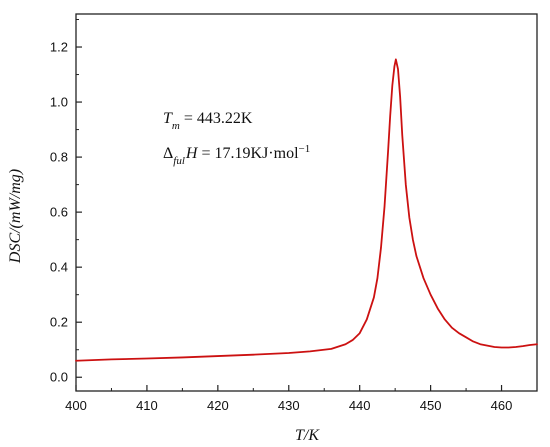 The height and width of the screenshot is (447, 550). Describe the element at coordinates (168, 118) in the screenshot. I see `tm-symbol: T` at that location.